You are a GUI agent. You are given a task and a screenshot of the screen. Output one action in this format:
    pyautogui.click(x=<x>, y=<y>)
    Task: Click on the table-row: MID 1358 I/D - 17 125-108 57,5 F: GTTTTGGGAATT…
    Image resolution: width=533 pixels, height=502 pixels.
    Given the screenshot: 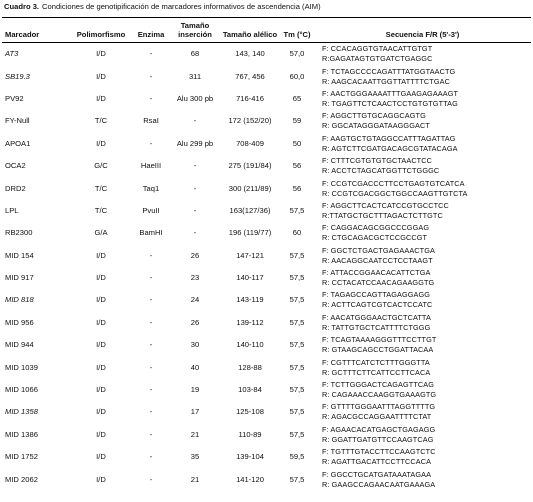 What is the action you would take?
    pyautogui.click(x=266, y=412)
    